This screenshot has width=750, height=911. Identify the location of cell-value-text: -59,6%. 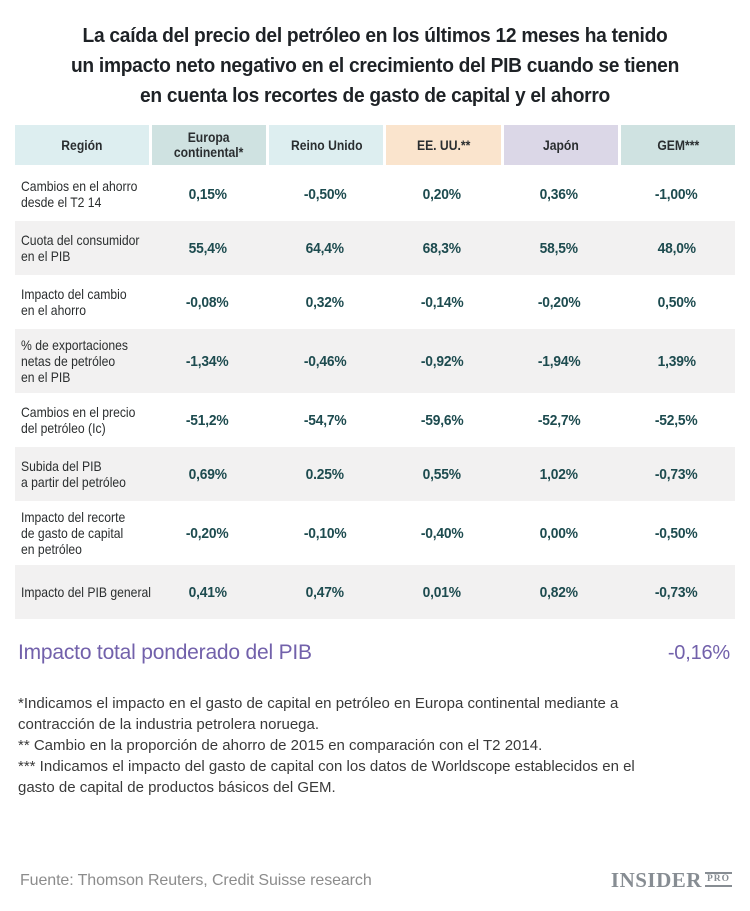
(442, 420).